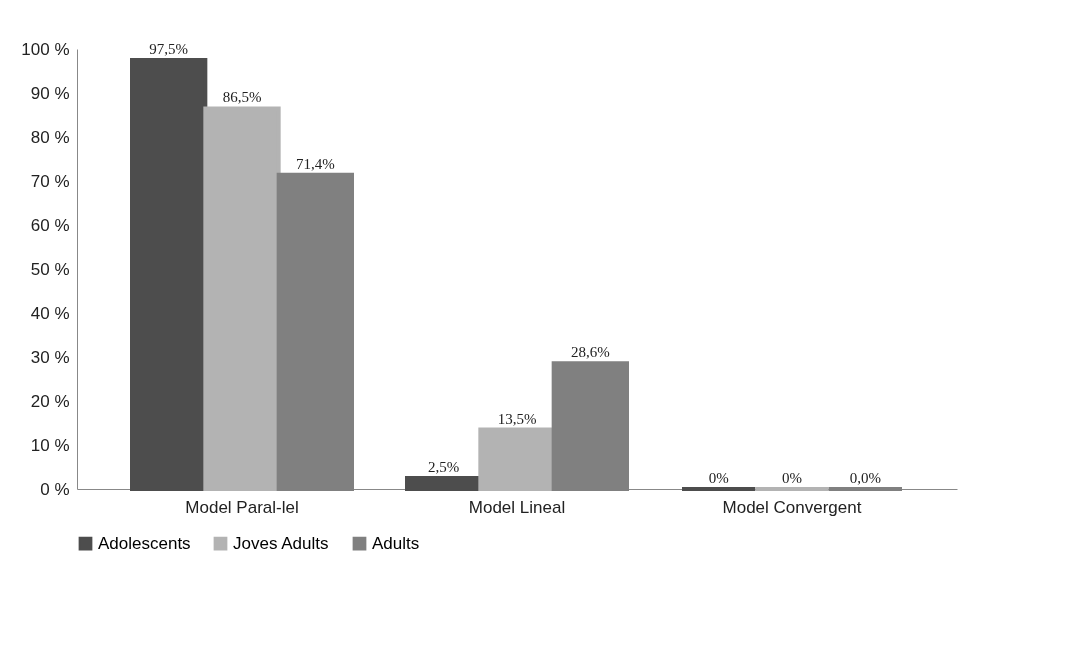  I want to click on legend-label: Adults, so click(396, 543).